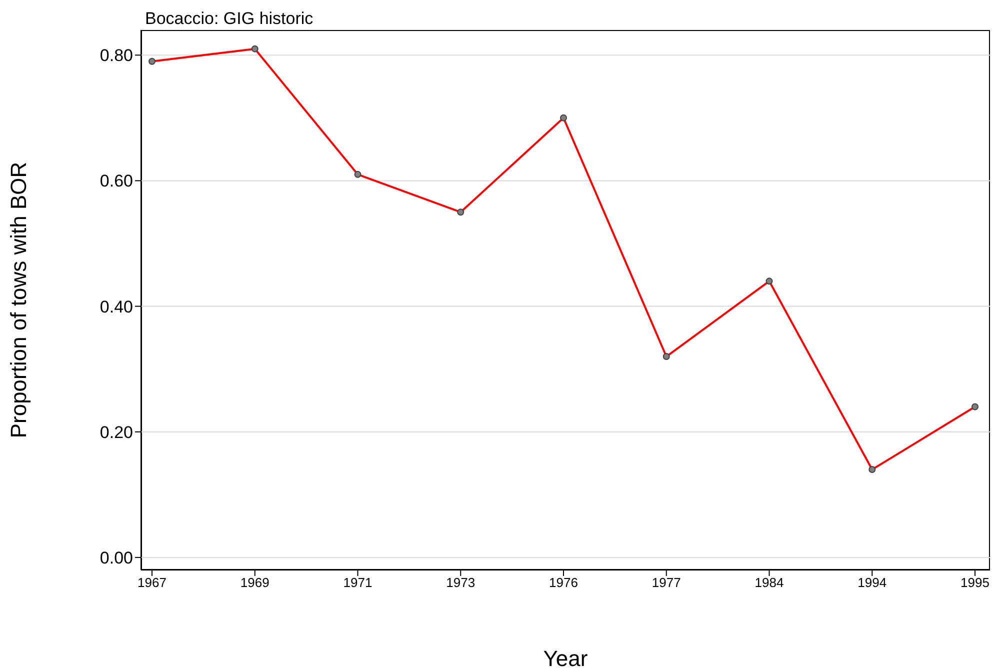 This screenshot has height=668, width=998. Describe the element at coordinates (152, 582) in the screenshot. I see `x-tick-label: 1967` at that location.